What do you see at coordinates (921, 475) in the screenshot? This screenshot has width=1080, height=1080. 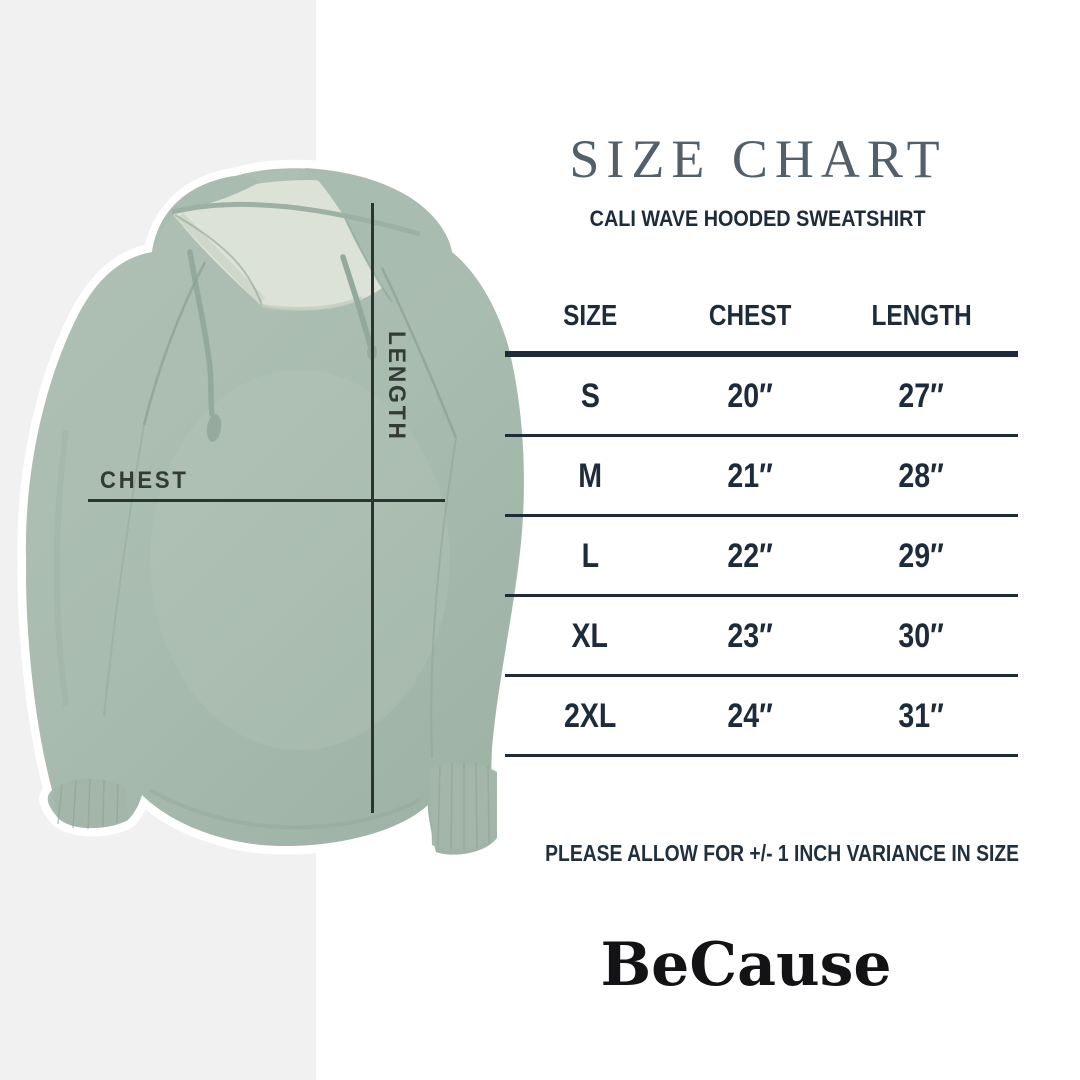 I see `length-value: 28″` at bounding box center [921, 475].